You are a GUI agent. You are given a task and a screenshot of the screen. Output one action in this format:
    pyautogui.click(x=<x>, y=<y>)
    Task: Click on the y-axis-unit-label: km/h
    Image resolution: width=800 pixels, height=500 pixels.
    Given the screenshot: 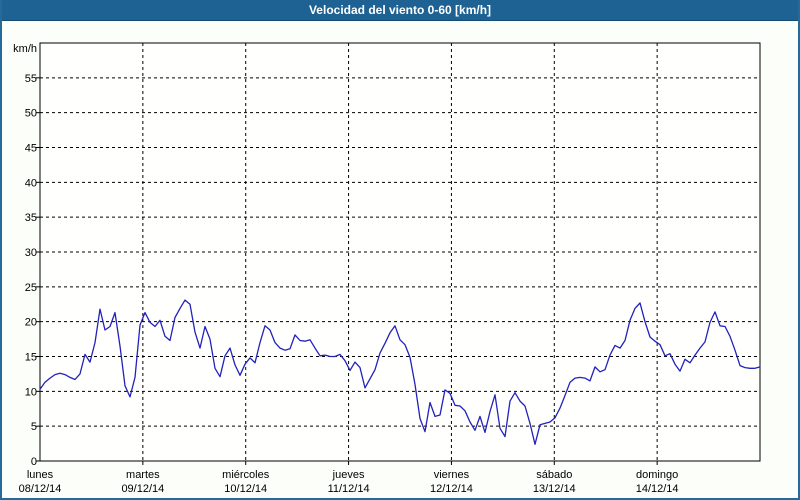 What is the action you would take?
    pyautogui.click(x=25, y=49)
    